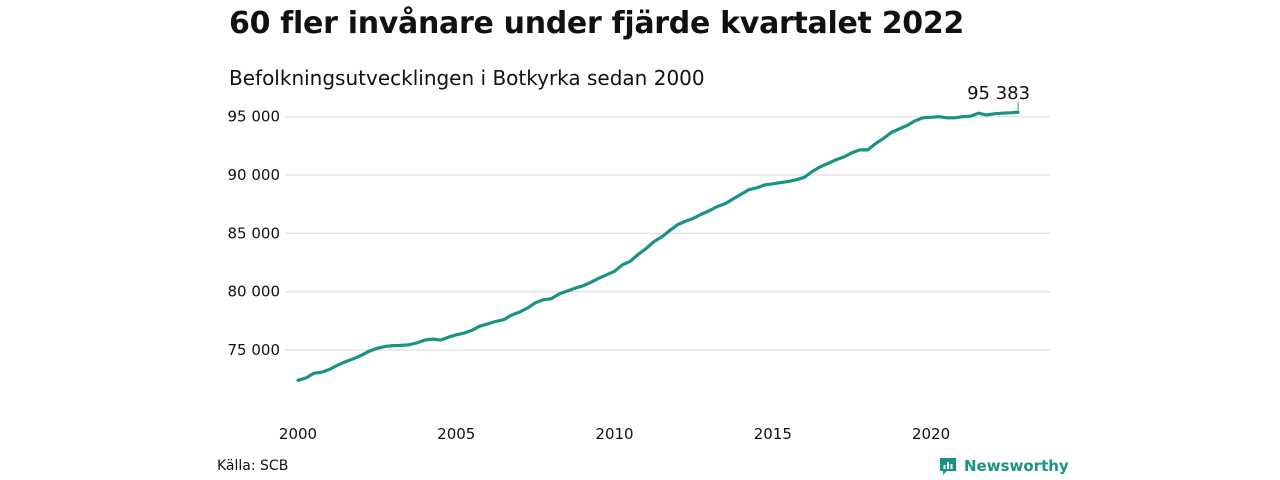 This screenshot has height=480, width=1280. I want to click on brand-logo: Newsworthy, so click(1003, 466).